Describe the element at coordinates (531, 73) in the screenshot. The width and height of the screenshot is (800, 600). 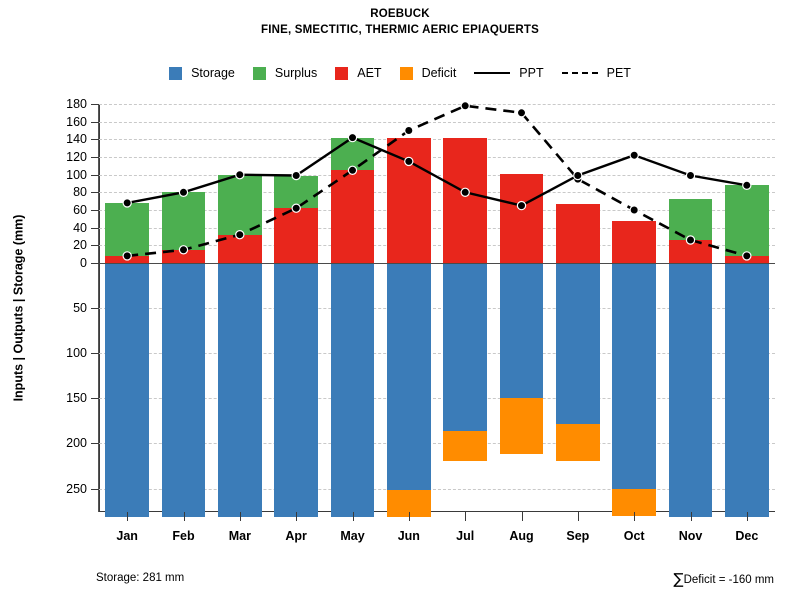
I see `legend-label-ppt: PPT` at that location.